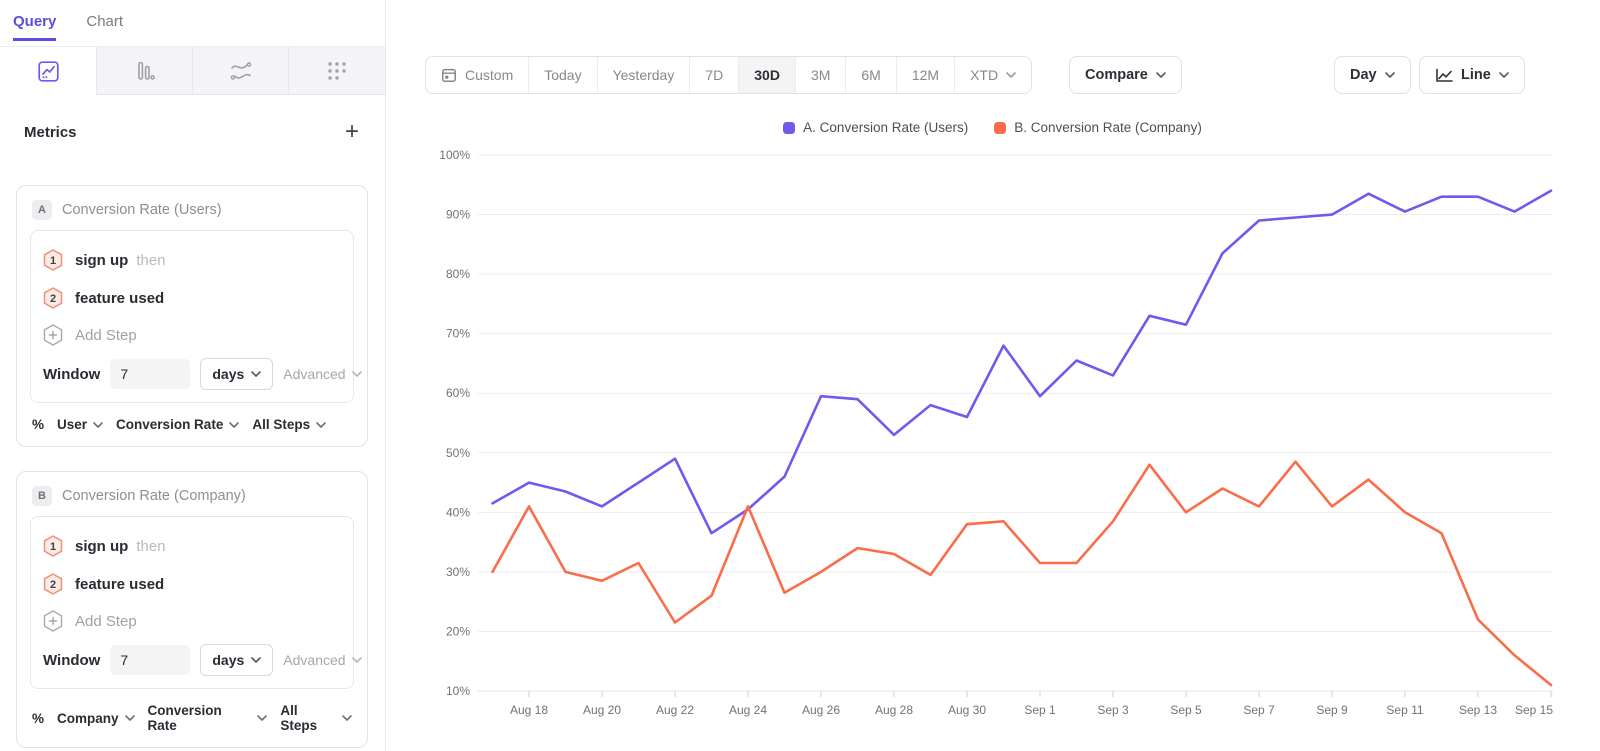 Image resolution: width=1600 pixels, height=751 pixels. I want to click on date-range-yesterday: Yesterday, so click(643, 75).